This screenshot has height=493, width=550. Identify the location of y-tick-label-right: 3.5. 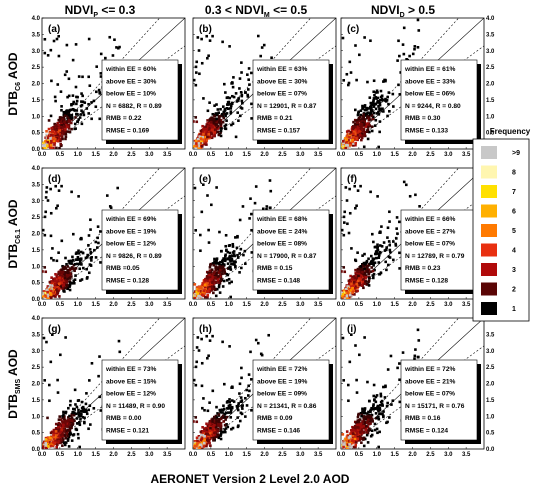
(490, 35).